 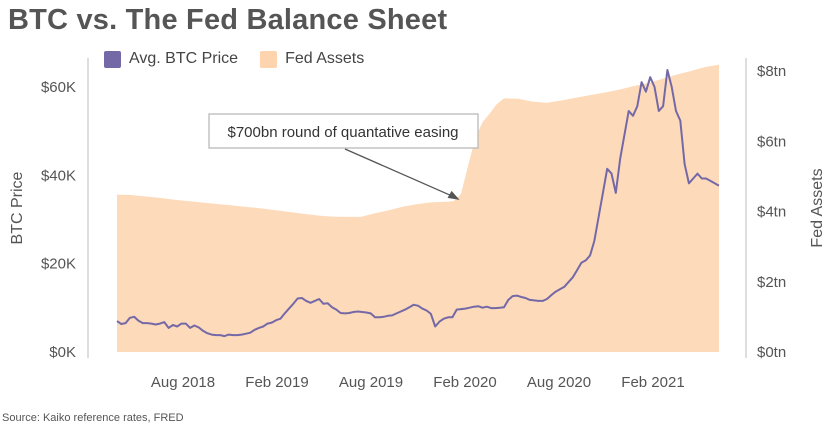 I want to click on source-note: Source: Kaiko reference rates, FRED, so click(x=93, y=418).